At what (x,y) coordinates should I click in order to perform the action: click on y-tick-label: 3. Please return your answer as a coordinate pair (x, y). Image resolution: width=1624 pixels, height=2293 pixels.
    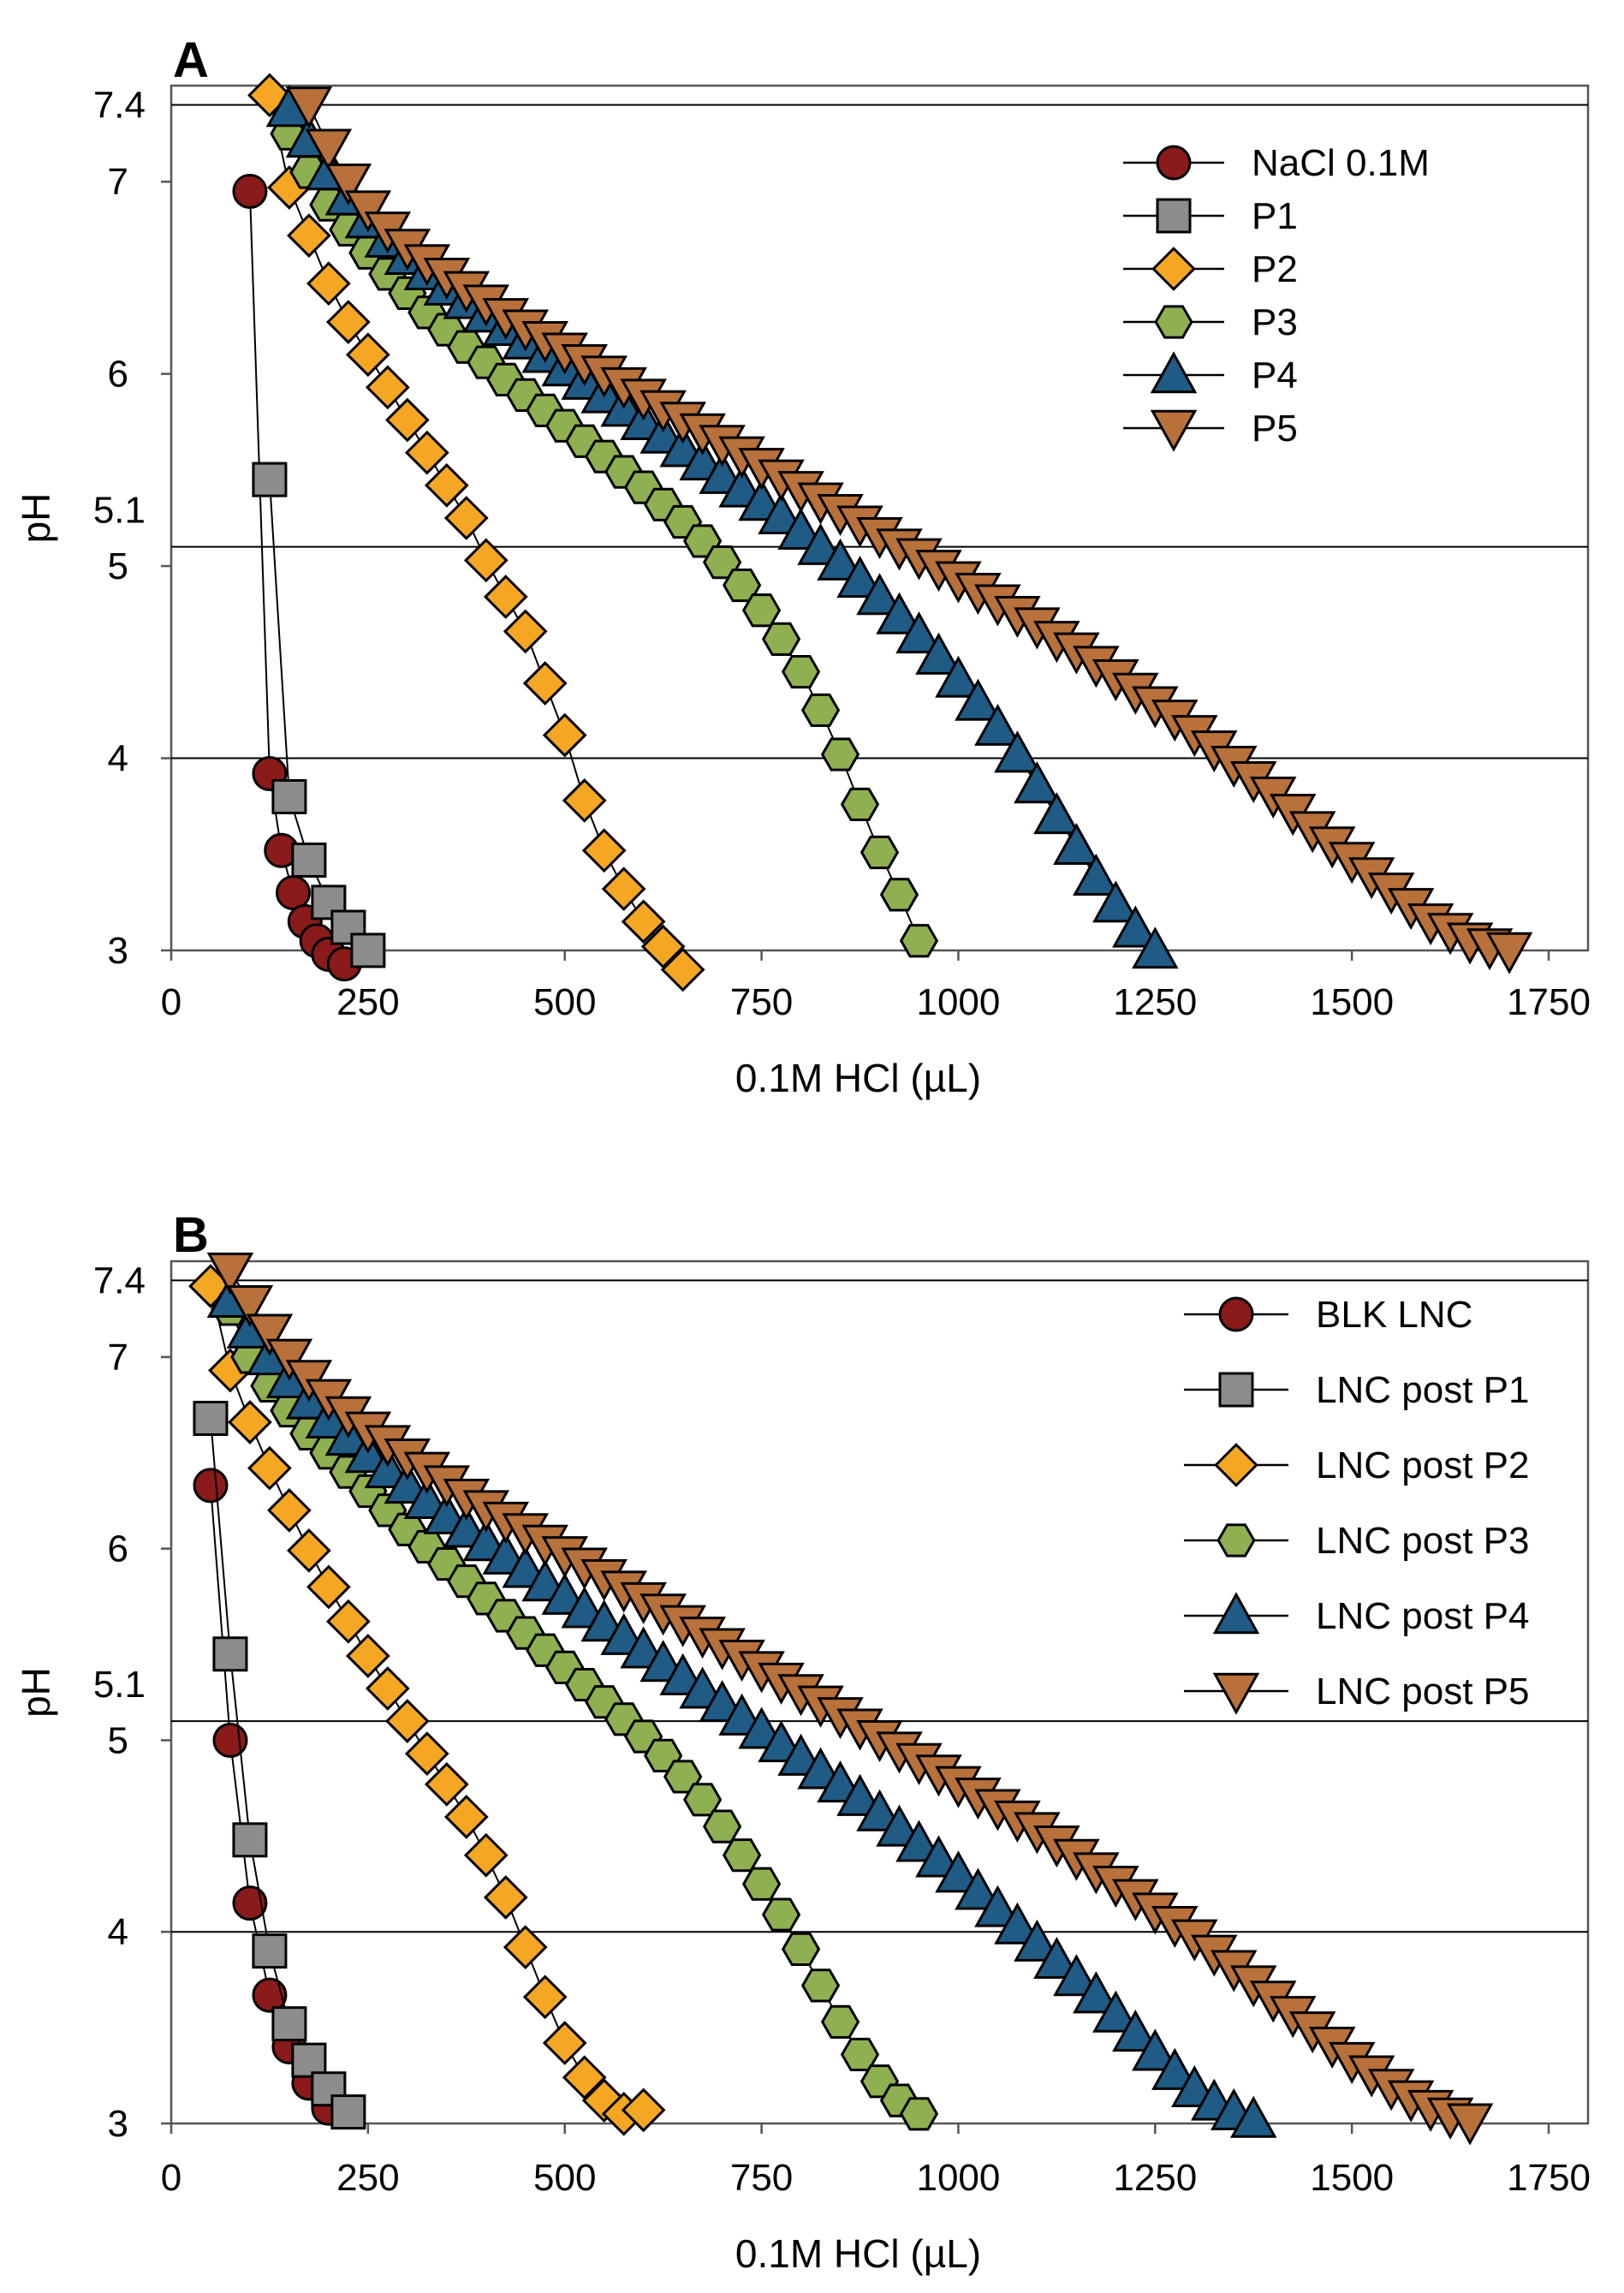
    Looking at the image, I should click on (118, 2124).